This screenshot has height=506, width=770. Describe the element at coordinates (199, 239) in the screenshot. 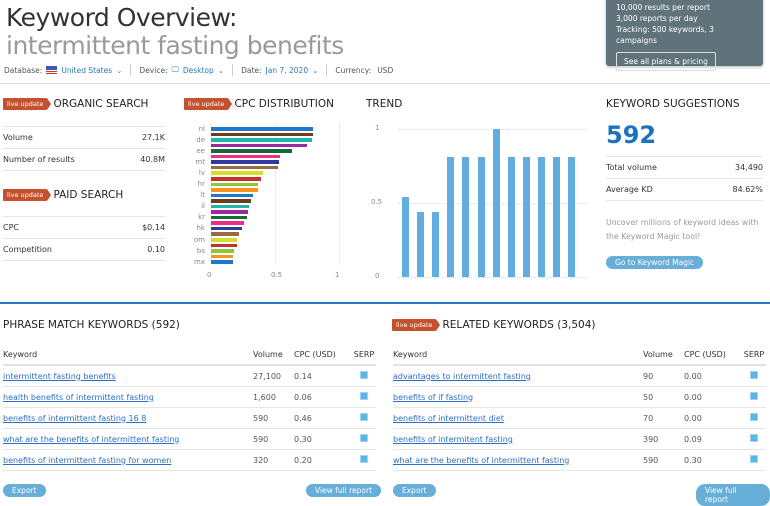

I see `country-label: om` at that location.